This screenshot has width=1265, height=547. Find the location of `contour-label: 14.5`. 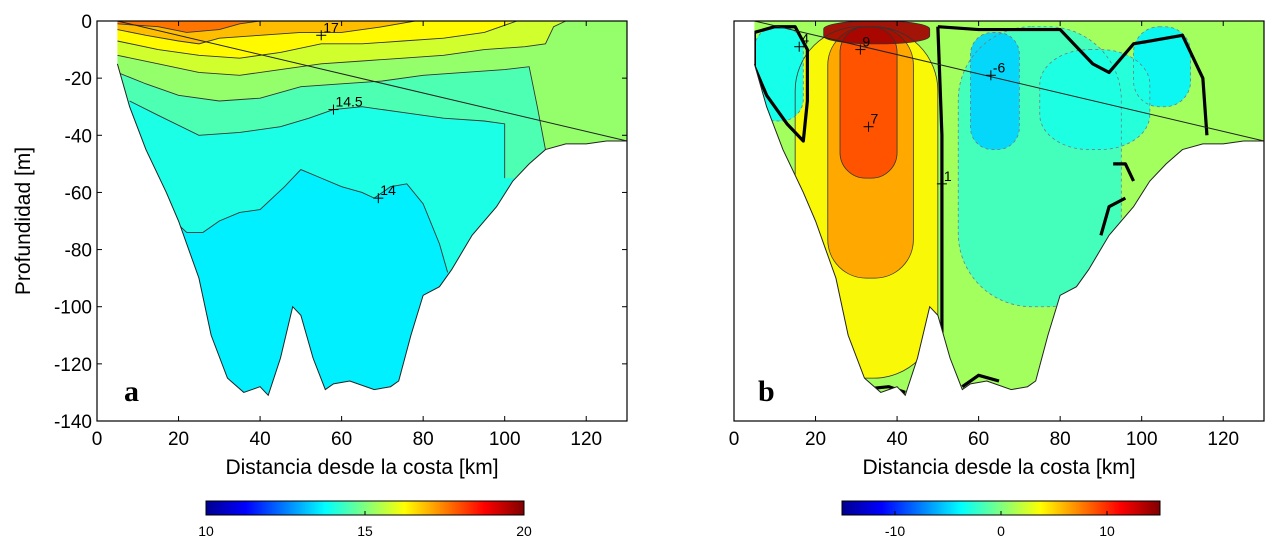

contour-label: 14.5 is located at coordinates (348, 102).